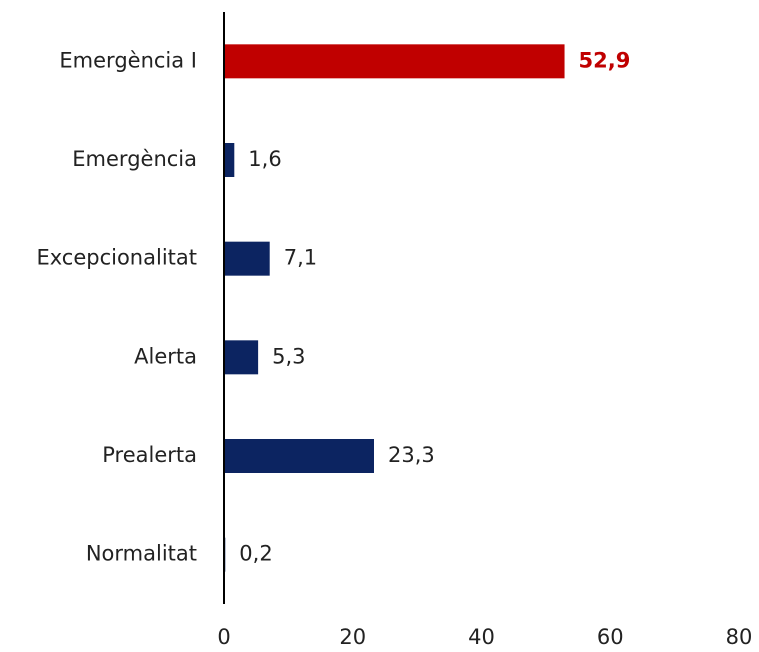  Describe the element at coordinates (128, 60) in the screenshot. I see `y-tick-label: Emergència I` at that location.